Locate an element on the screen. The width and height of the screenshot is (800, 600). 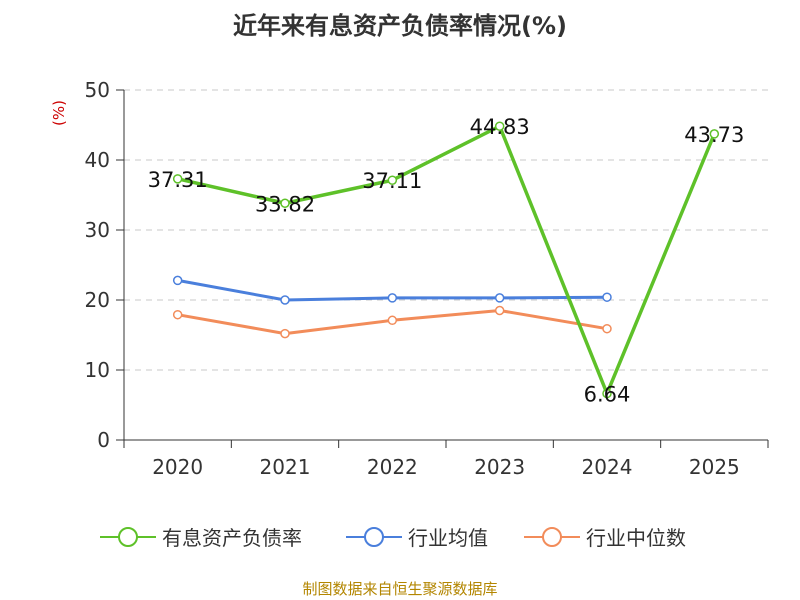
data-label: 37.11 is located at coordinates (392, 181).